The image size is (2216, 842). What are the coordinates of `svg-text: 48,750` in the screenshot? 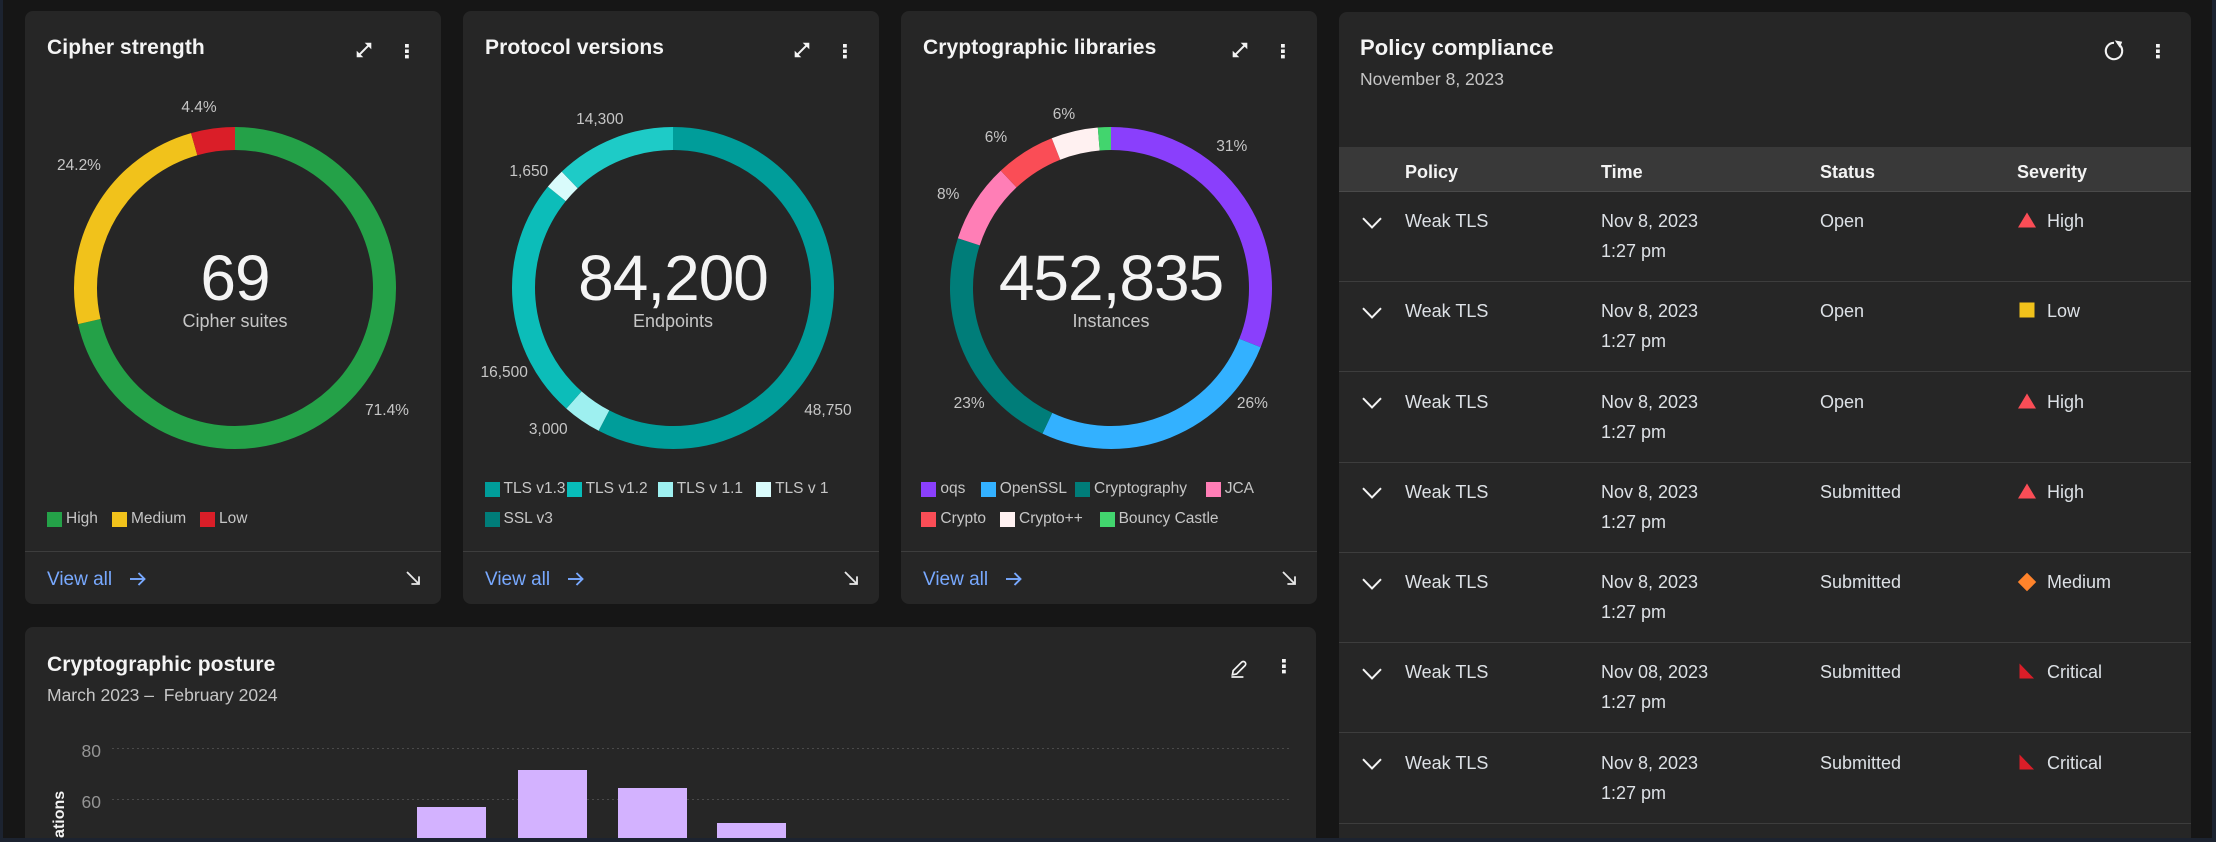 It's located at (828, 410).